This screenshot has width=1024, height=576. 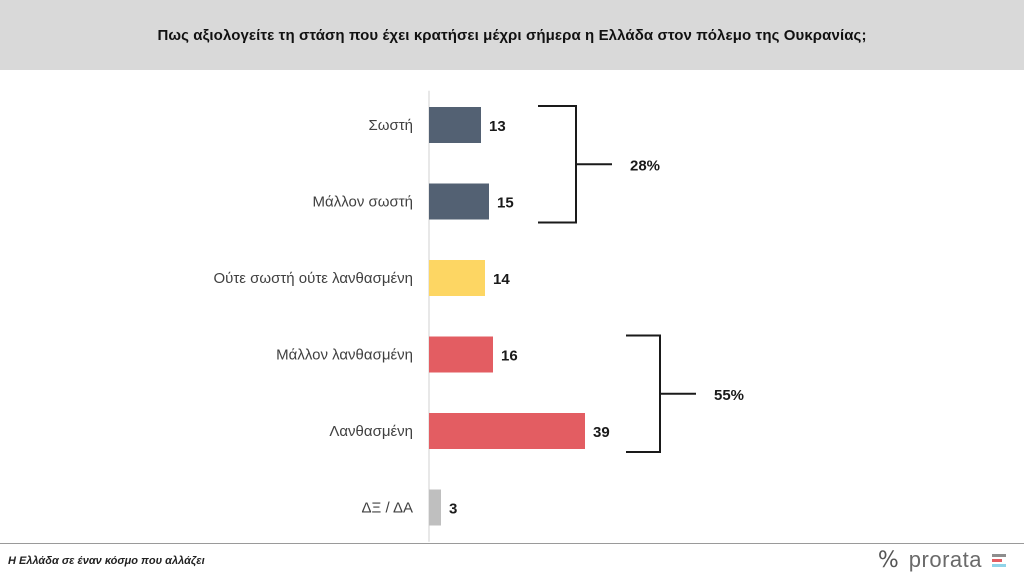 I want to click on category-label: Μάλλον λανθασμένη, so click(x=344, y=355).